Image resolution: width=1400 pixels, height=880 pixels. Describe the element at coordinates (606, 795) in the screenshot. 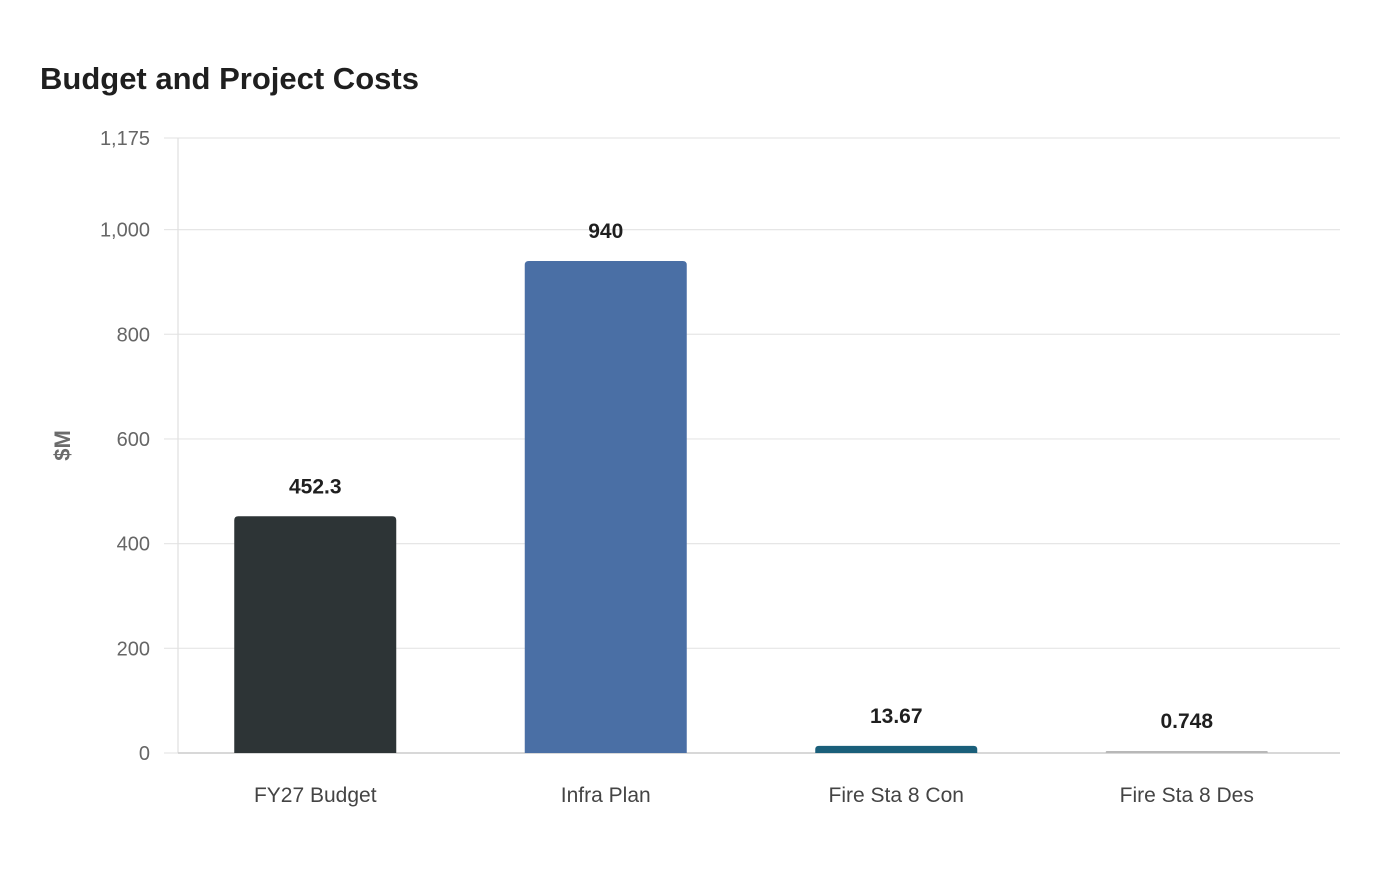

I see `x-tick-label: Infra Plan` at that location.